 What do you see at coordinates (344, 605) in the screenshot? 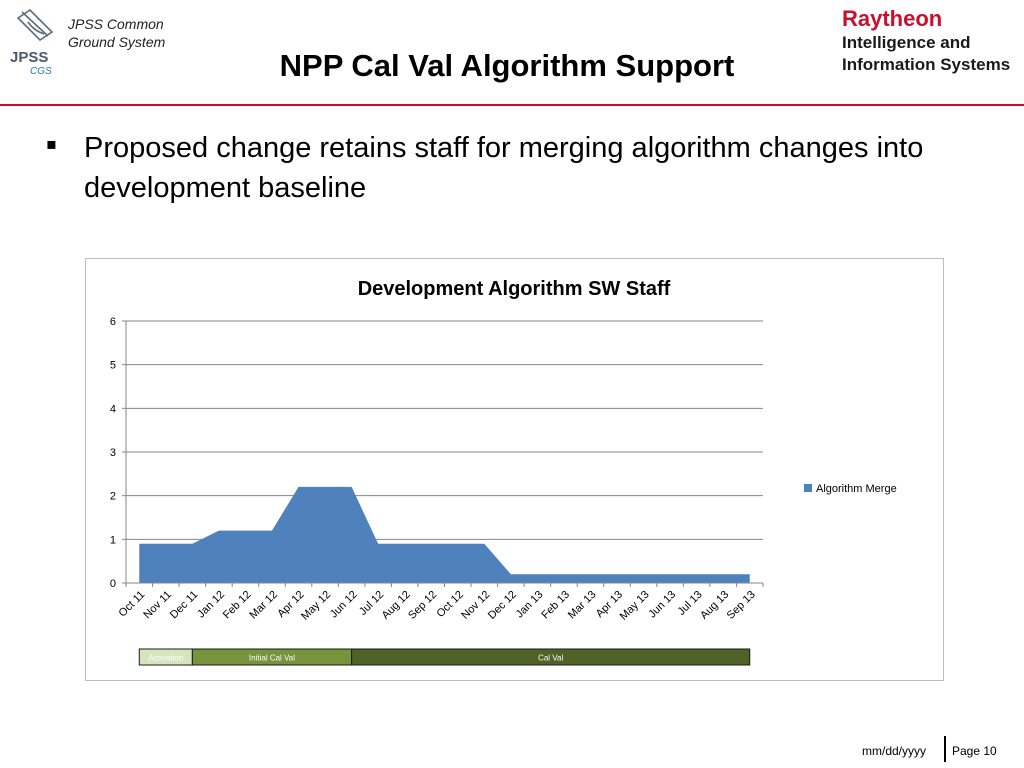
I see `x-tick-label: Jun 12` at bounding box center [344, 605].